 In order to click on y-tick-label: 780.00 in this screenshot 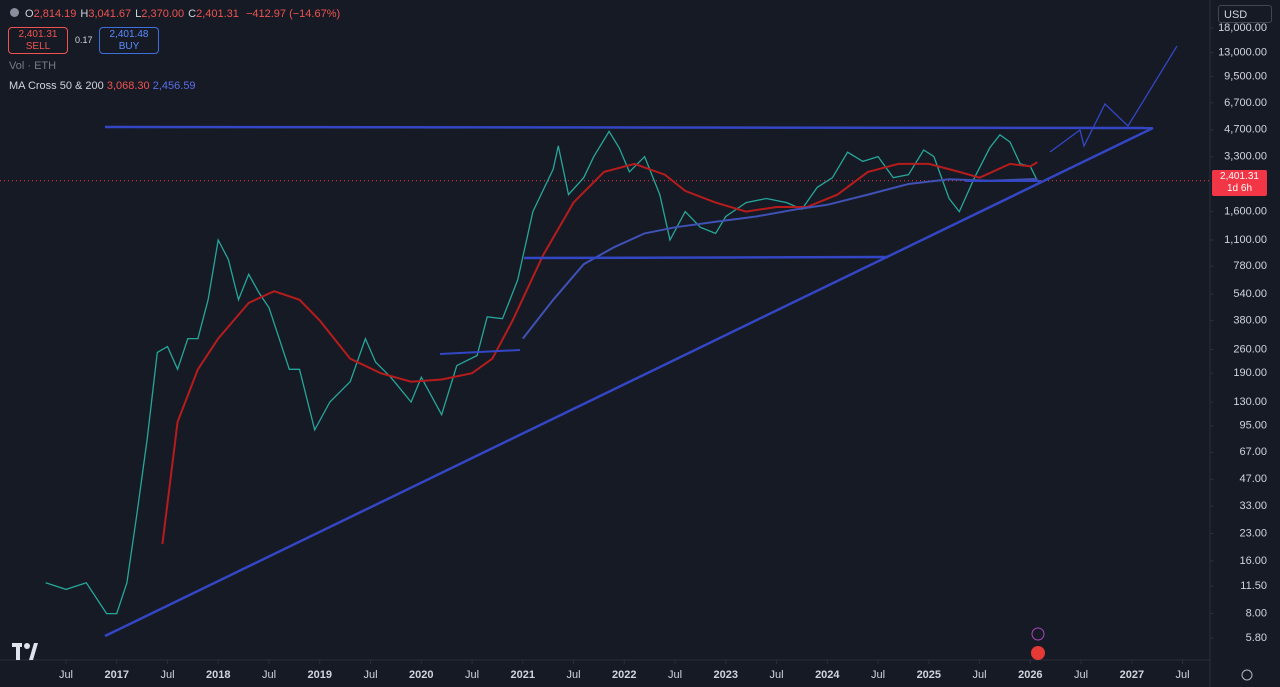, I will do `click(1250, 266)`.